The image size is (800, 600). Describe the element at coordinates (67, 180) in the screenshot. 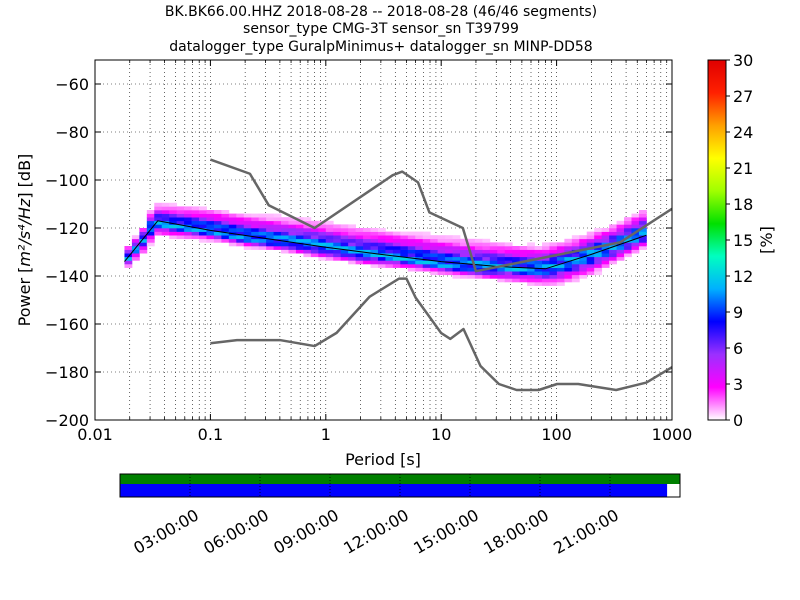

I see `y-tick-label: −100` at that location.